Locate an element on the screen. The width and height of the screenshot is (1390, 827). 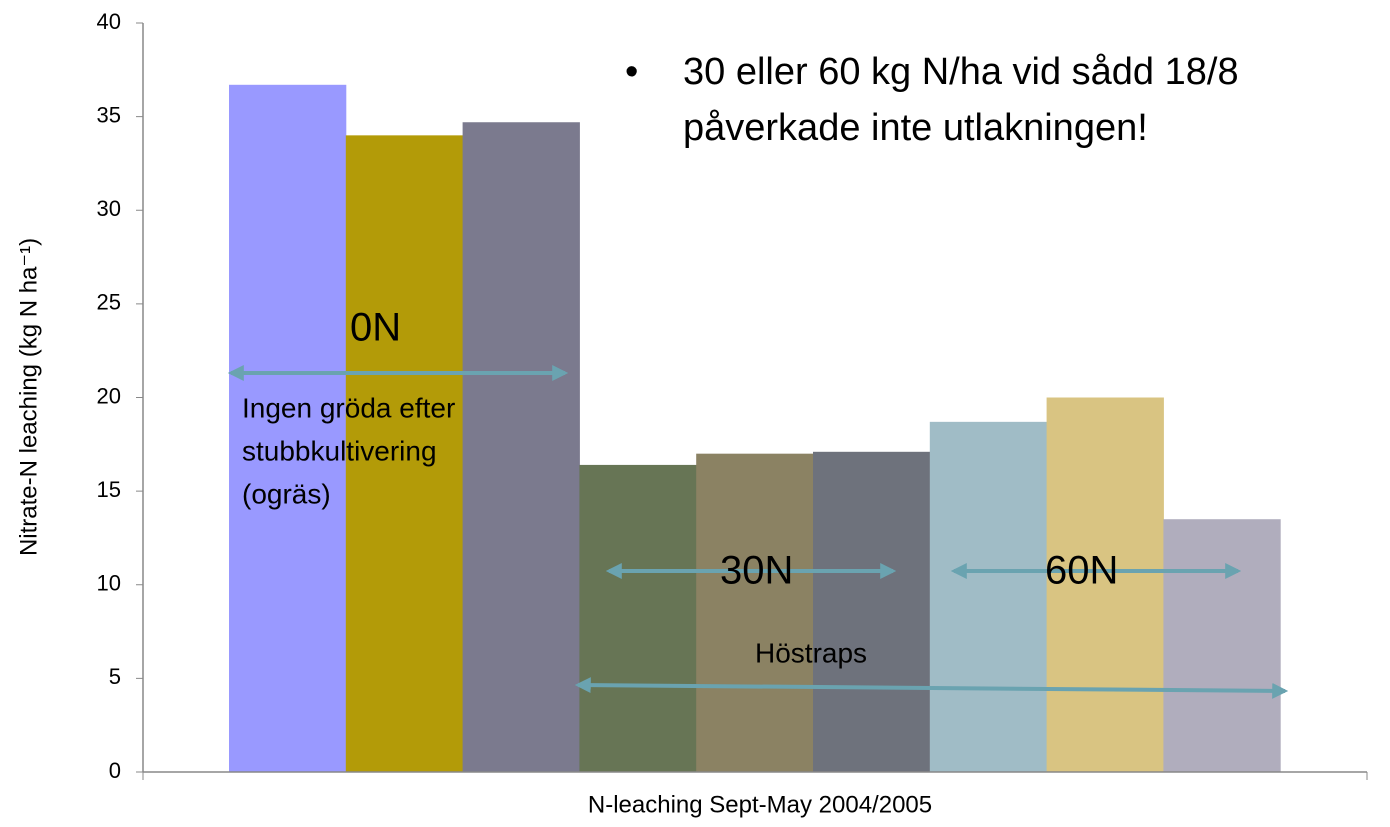
y-tick-label: 35 is located at coordinates (109, 114).